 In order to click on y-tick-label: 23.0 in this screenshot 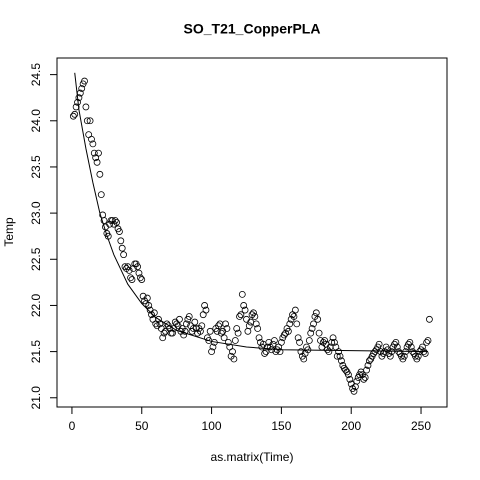, I will do `click(36, 213)`.